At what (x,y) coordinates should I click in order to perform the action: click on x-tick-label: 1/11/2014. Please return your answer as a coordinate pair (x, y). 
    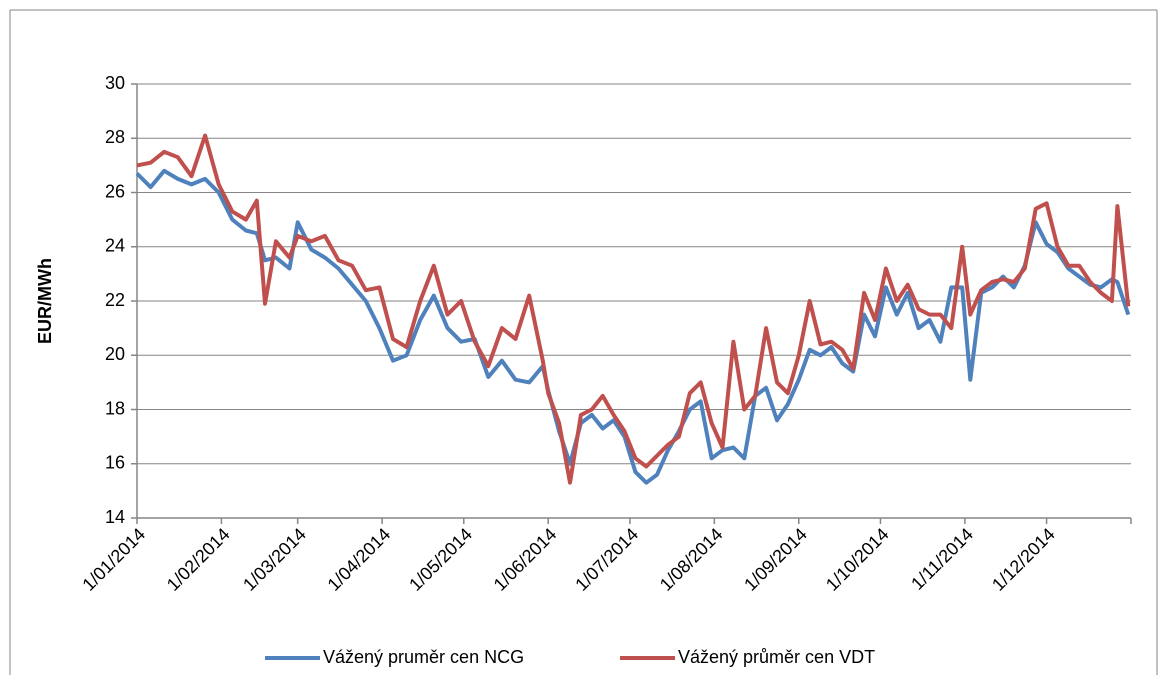
    Looking at the image, I should click on (942, 559).